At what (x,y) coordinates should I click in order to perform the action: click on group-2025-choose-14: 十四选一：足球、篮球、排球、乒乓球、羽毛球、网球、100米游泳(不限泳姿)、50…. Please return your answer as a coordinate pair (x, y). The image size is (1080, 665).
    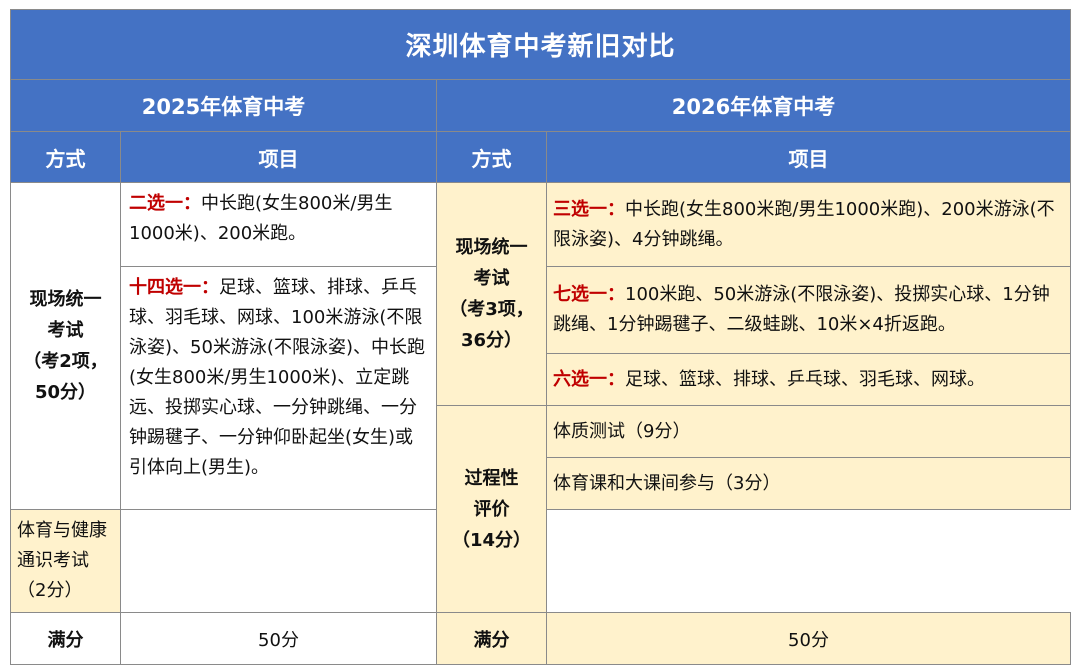
    Looking at the image, I should click on (278, 388).